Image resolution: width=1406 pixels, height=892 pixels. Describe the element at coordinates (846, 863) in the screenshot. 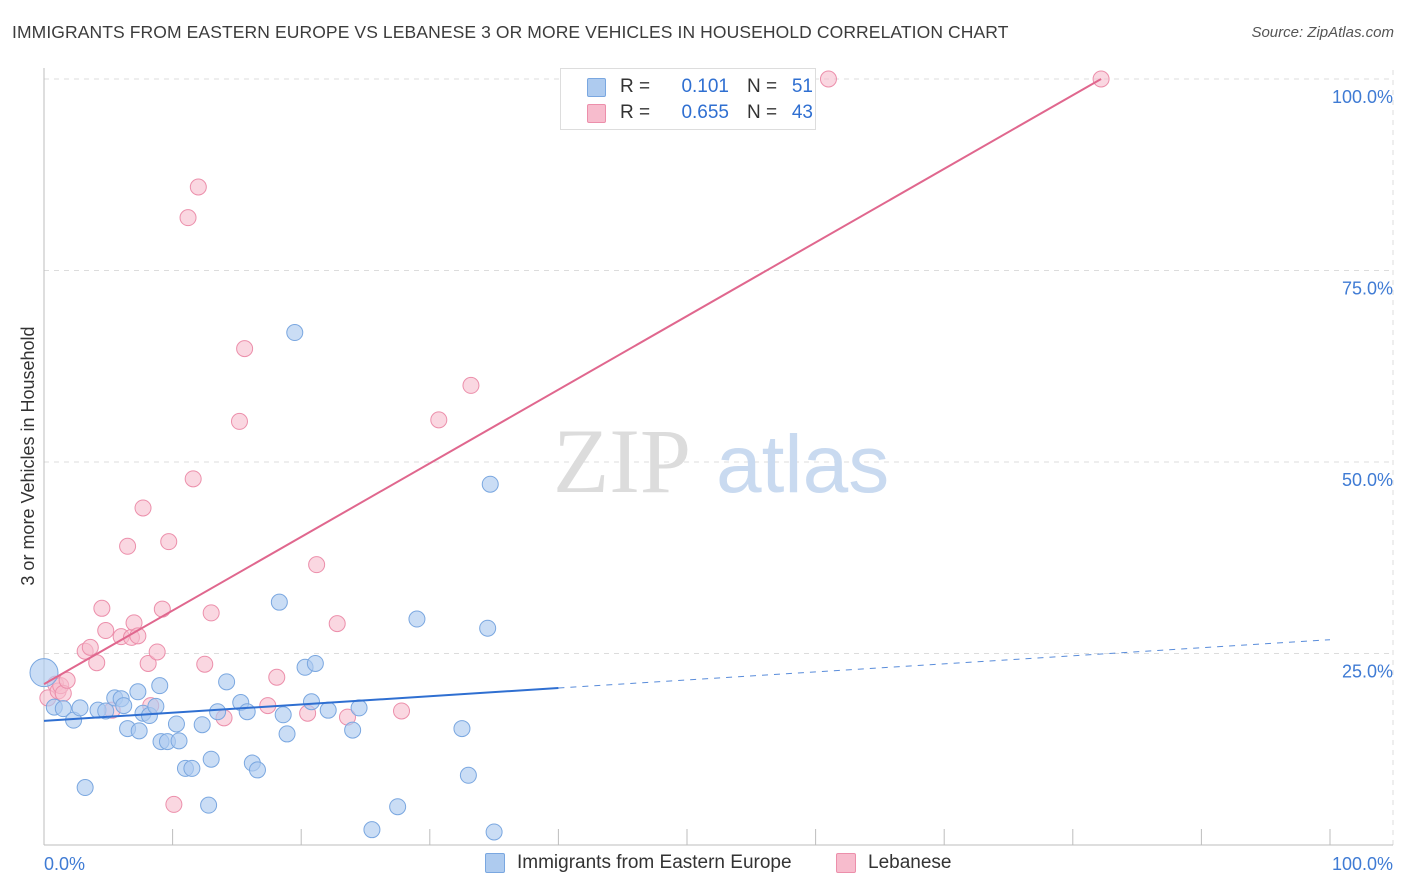

I see `legend-swatch-pink` at that location.